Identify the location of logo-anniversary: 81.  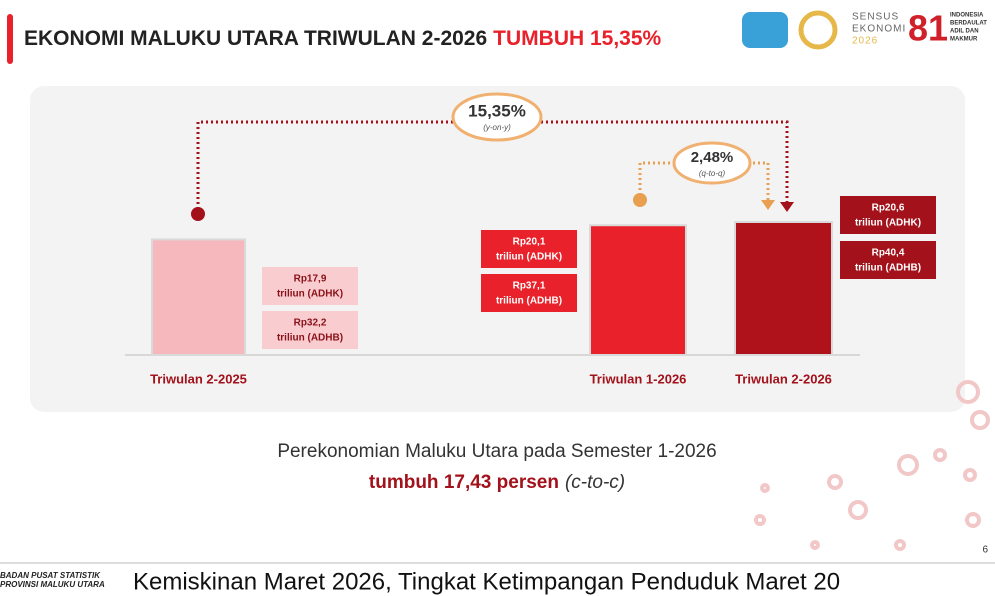
(928, 28).